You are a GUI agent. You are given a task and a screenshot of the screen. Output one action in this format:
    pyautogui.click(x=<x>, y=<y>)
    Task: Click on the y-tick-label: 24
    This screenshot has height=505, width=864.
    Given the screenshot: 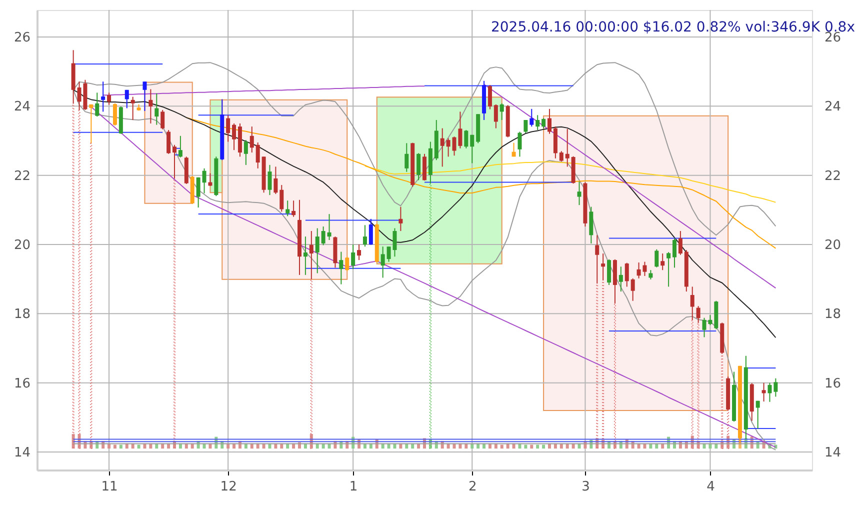 What is the action you would take?
    pyautogui.click(x=22, y=107)
    